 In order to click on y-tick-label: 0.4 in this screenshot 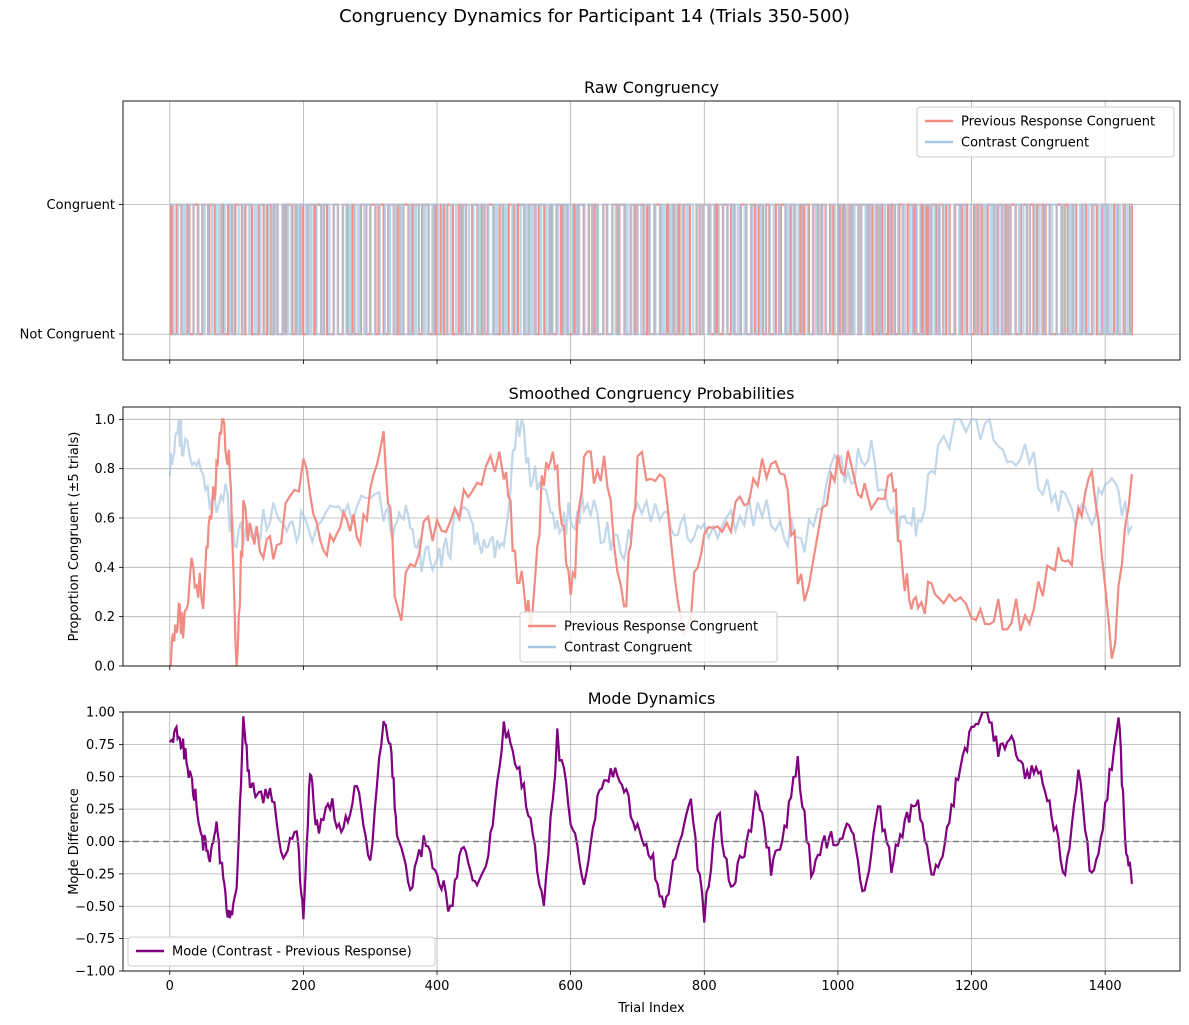, I will do `click(104, 568)`.